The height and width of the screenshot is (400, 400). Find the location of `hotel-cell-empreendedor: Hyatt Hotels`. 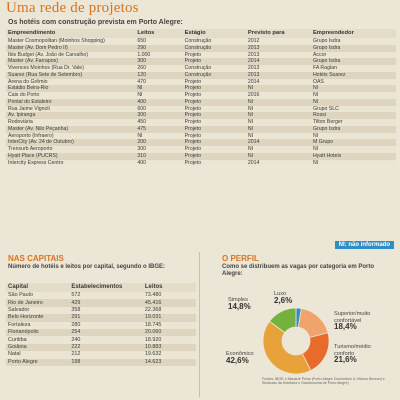

hotel-cell-empreendedor: Hyatt Hotels is located at coordinates (353, 156).